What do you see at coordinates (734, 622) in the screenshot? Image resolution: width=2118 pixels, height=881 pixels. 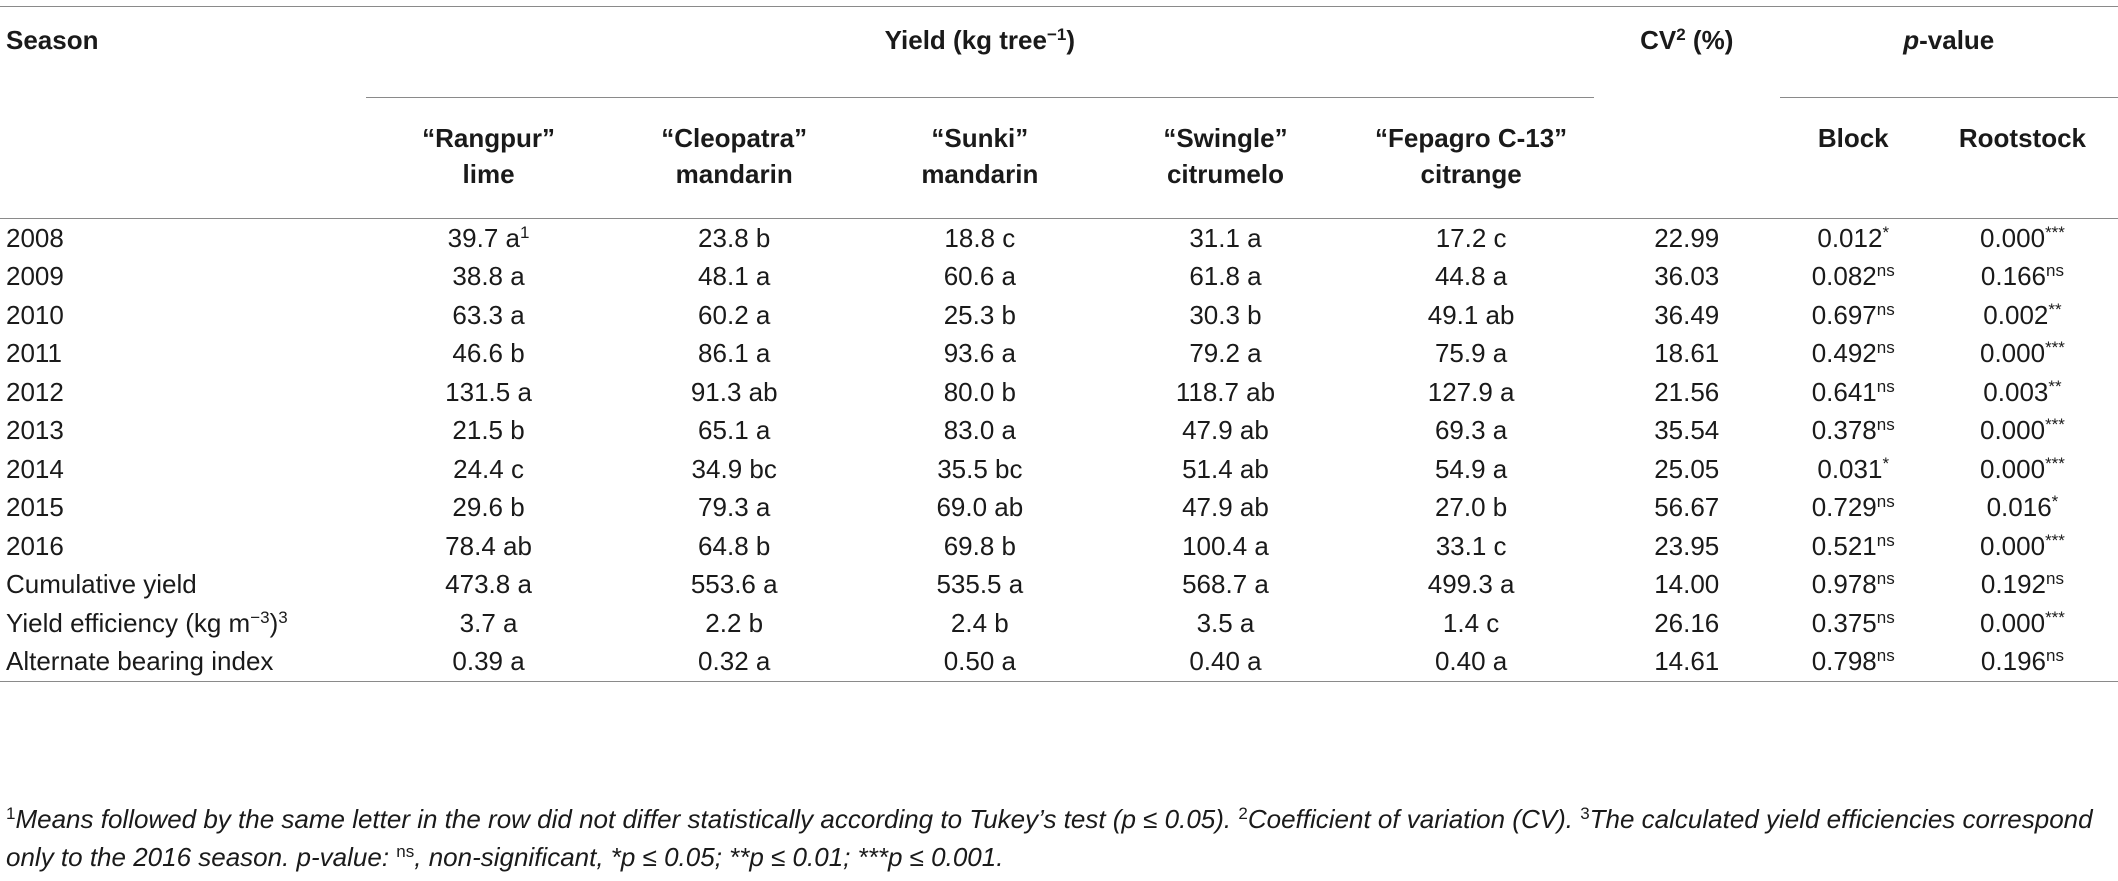 I see `yield-cell: 2.2 b` at bounding box center [734, 622].